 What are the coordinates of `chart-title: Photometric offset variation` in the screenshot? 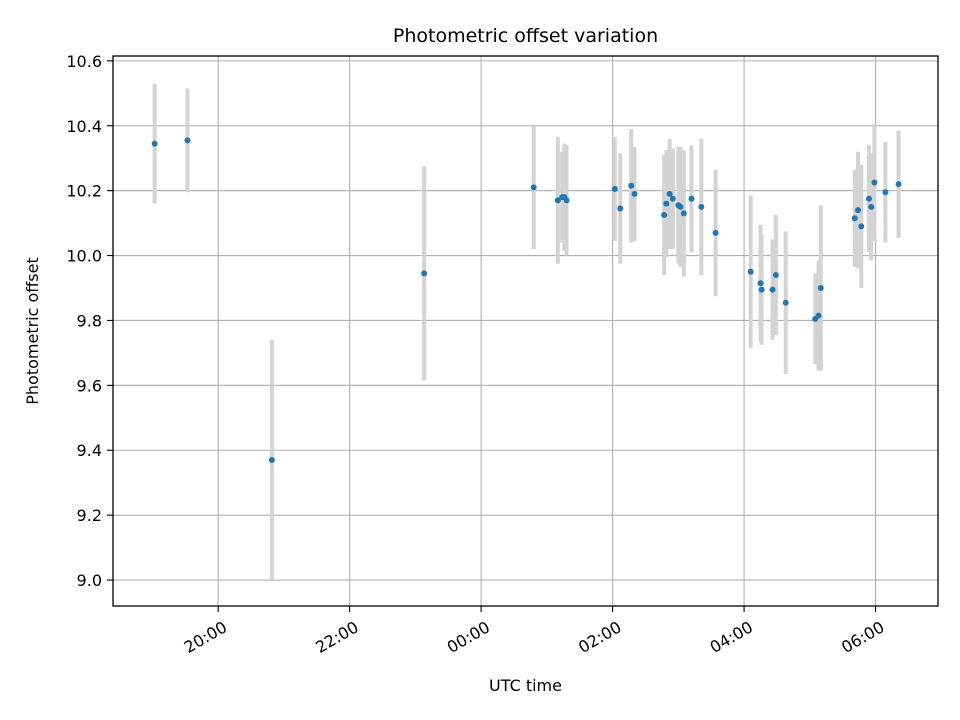 It's located at (525, 36).